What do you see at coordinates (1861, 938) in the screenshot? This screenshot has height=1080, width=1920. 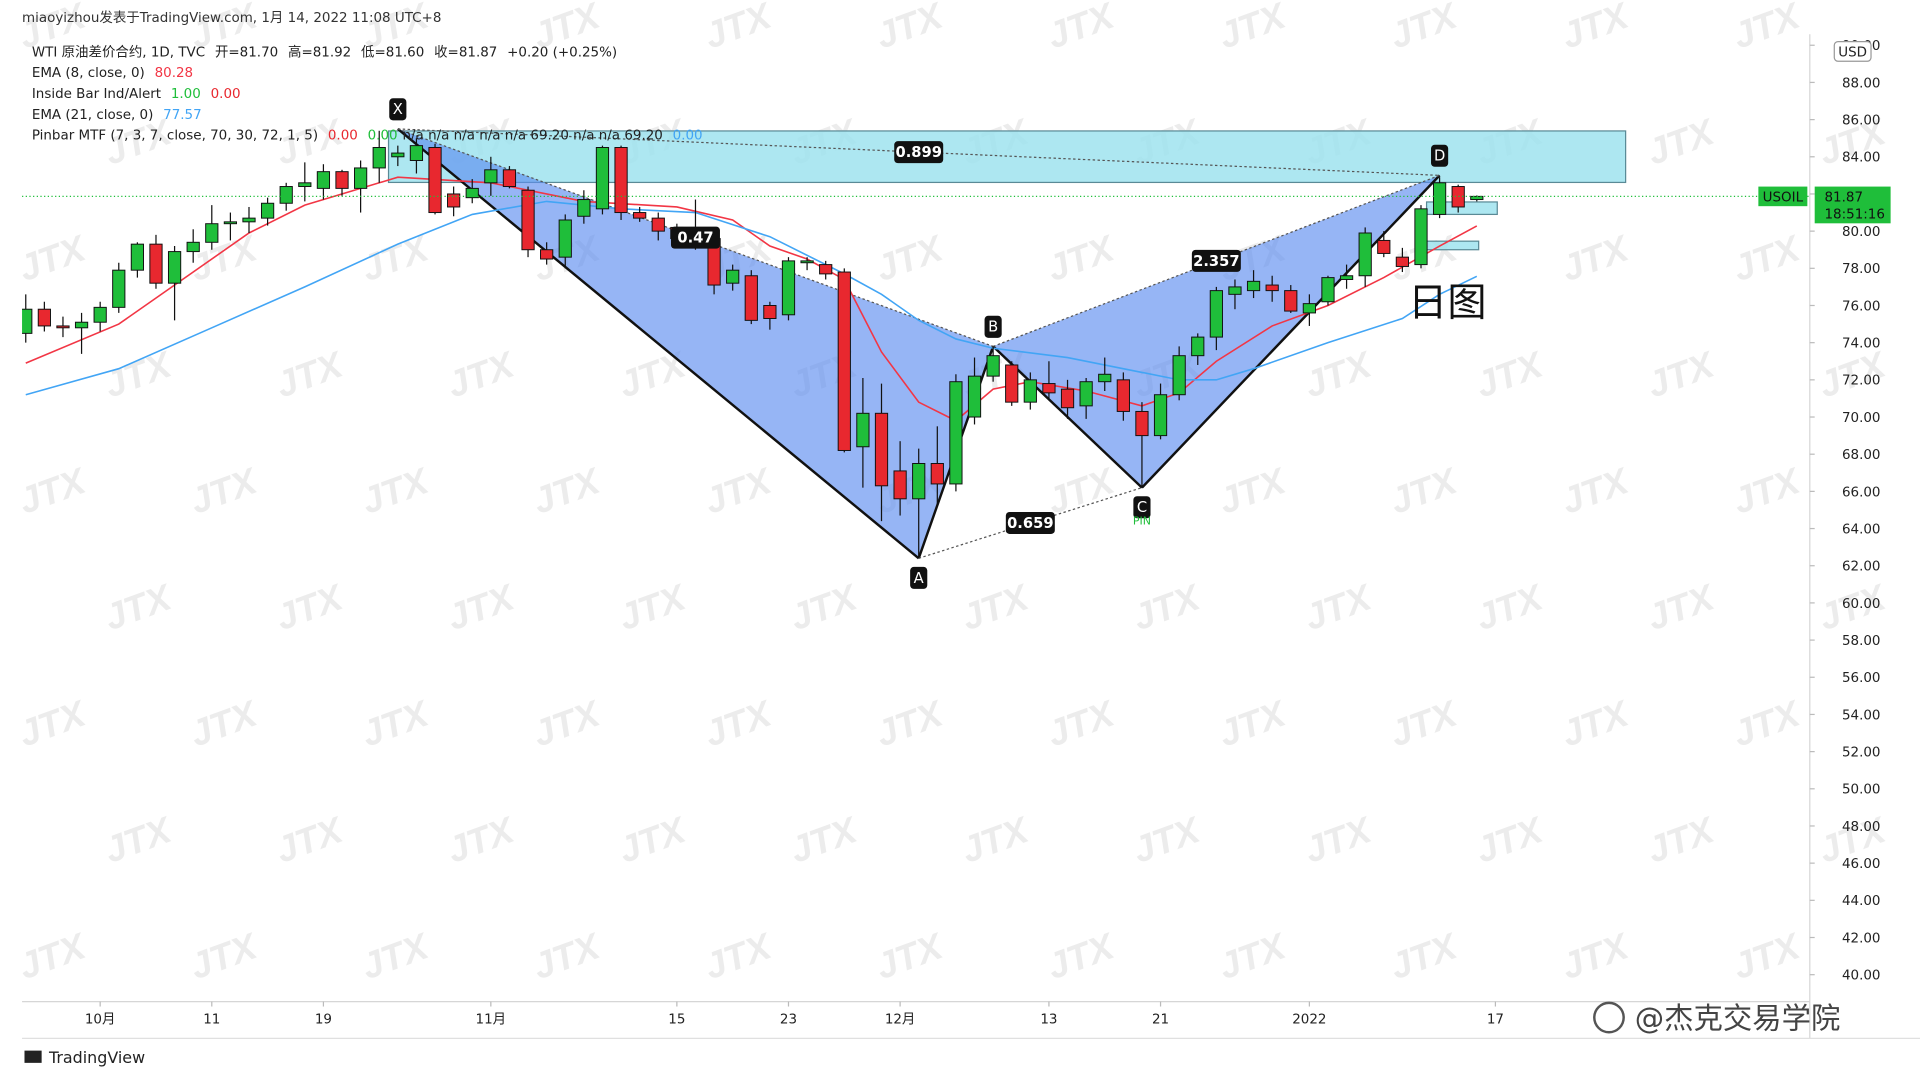 I see `y-tick-label: 42.00` at bounding box center [1861, 938].